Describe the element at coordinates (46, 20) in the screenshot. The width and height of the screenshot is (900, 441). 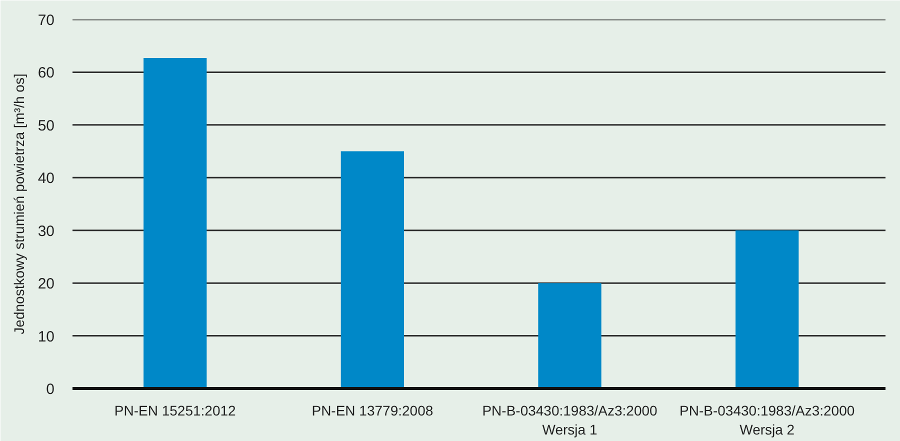
I see `y-tick-label: 70` at that location.